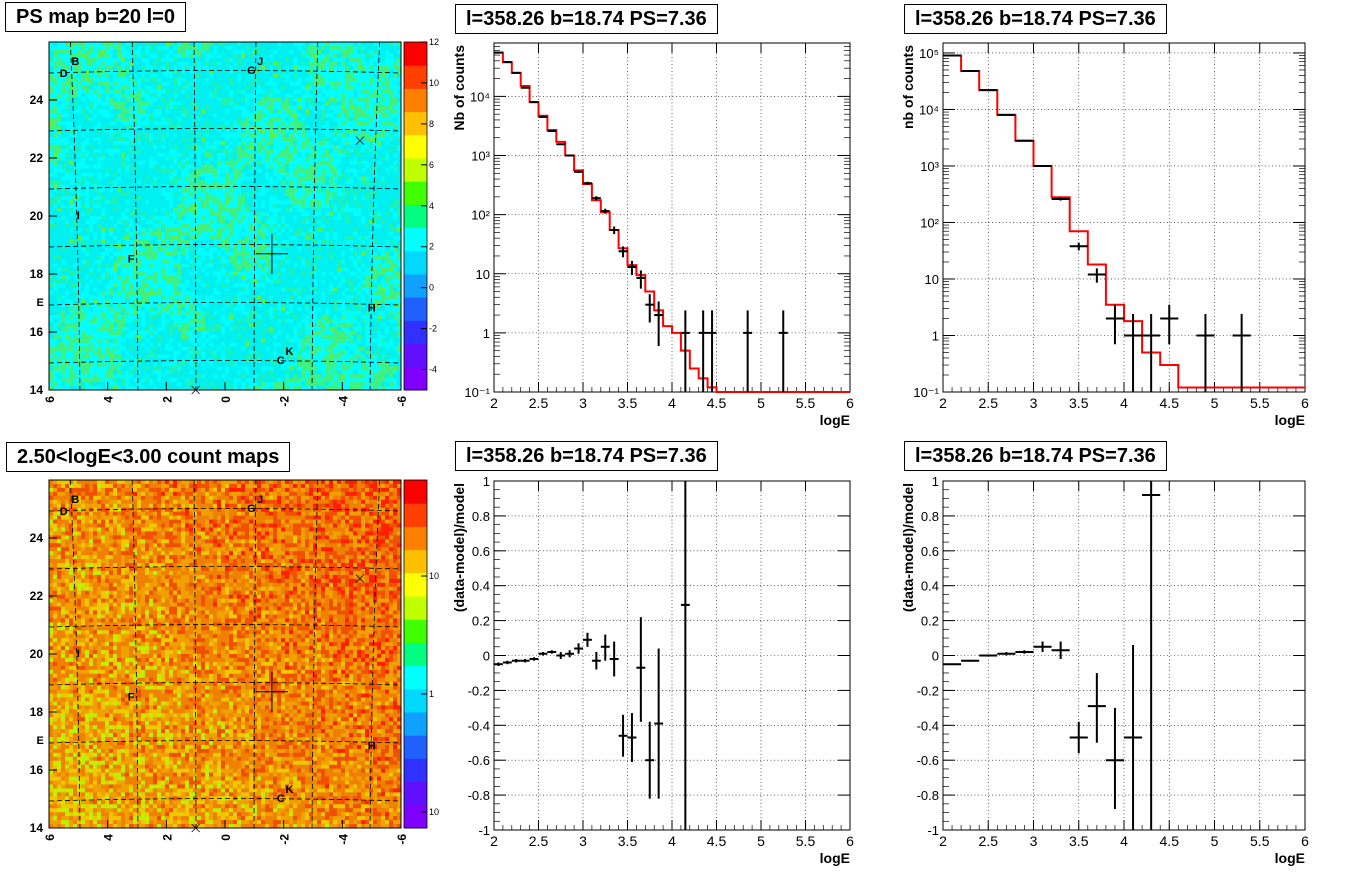 The height and width of the screenshot is (876, 1348). Describe the element at coordinates (586, 456) in the screenshot. I see `residual-title-1: l=358.26 b=18.74 PS=7.36` at that location.